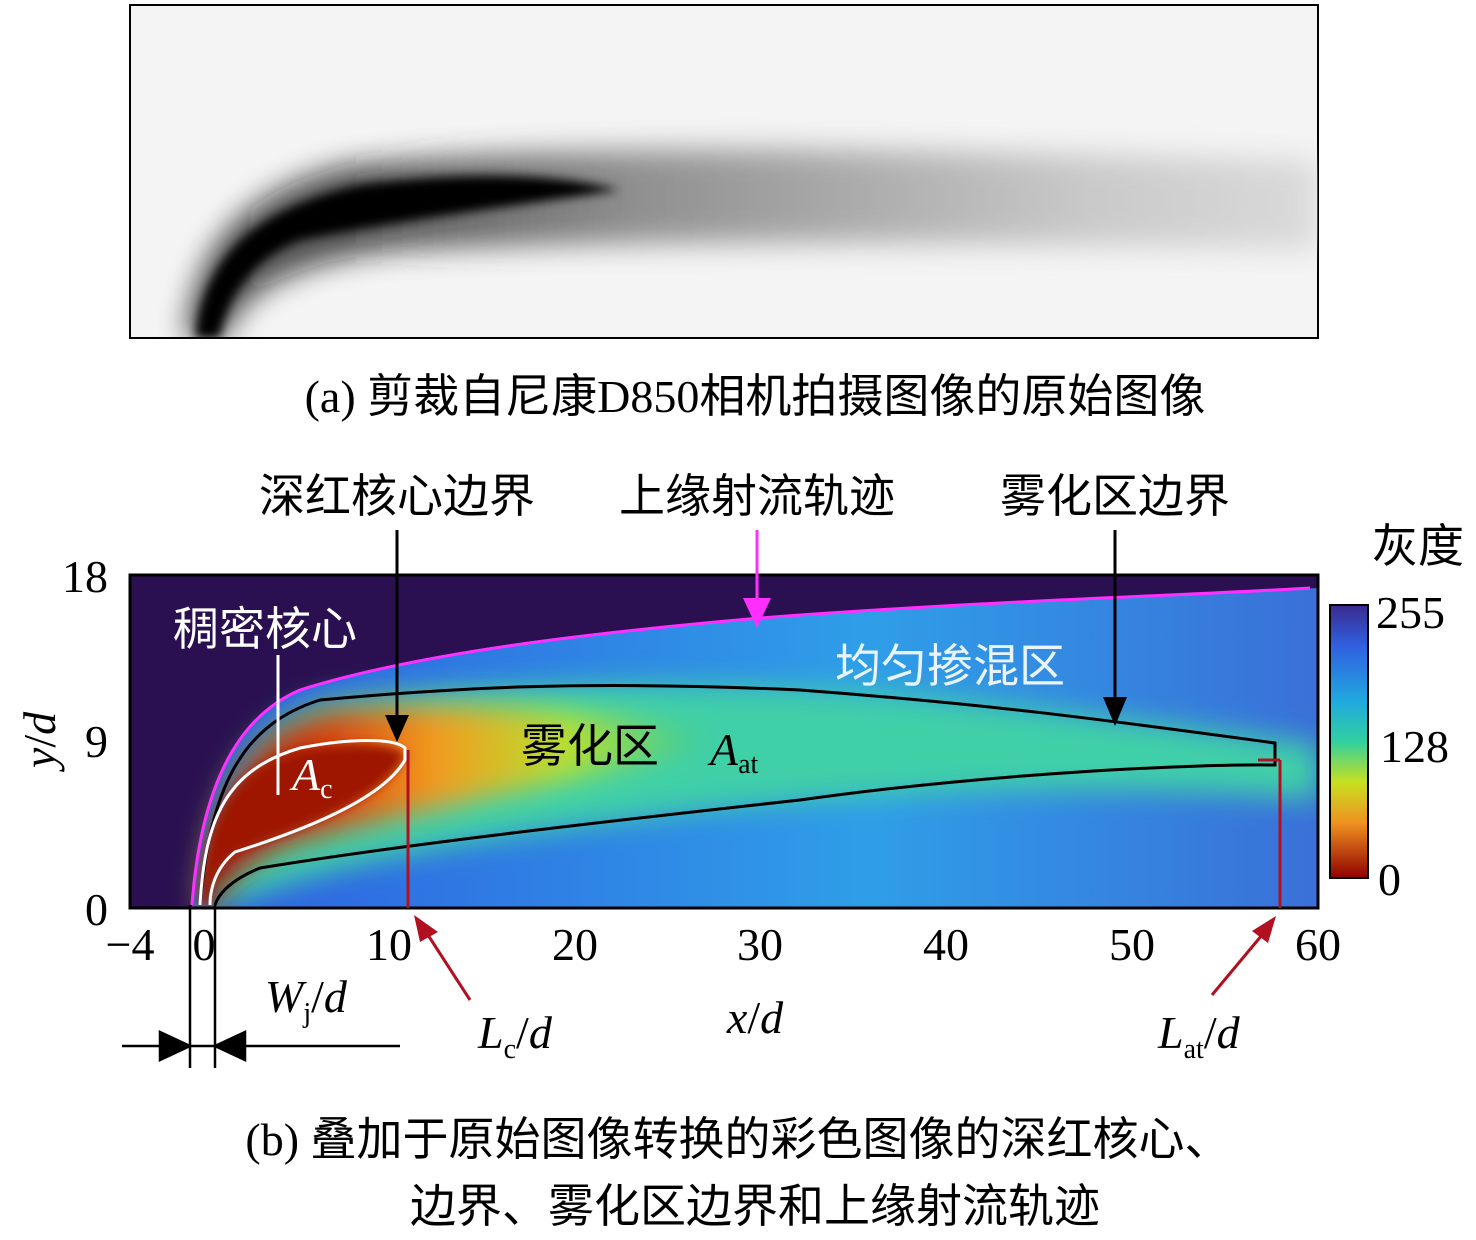 This screenshot has height=1240, width=1476. Describe the element at coordinates (755, 396) in the screenshot. I see `caption-a: (a) 剪裁自尼康D850相机拍摄图像的原始图像` at that location.